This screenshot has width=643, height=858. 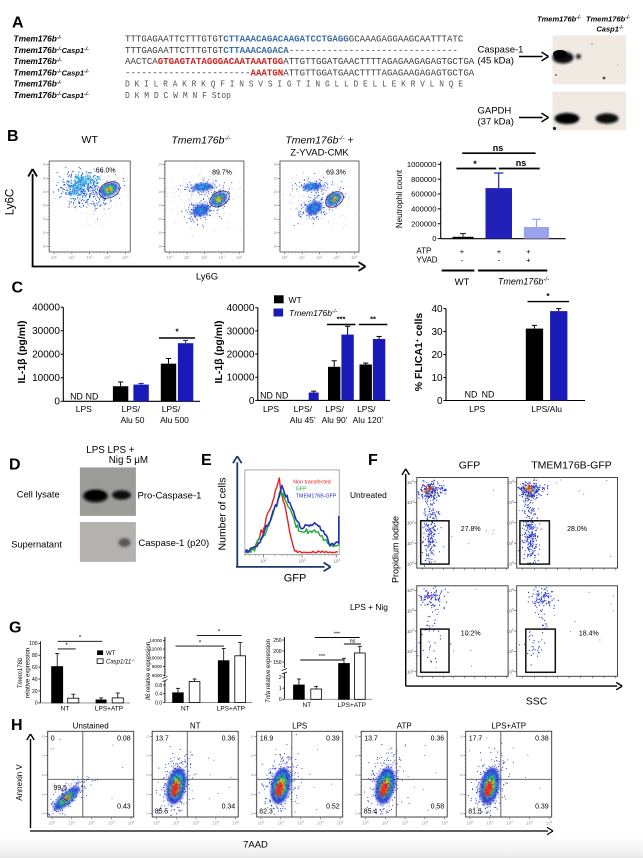 I want to click on svg-text: 81.5, so click(x=475, y=812).